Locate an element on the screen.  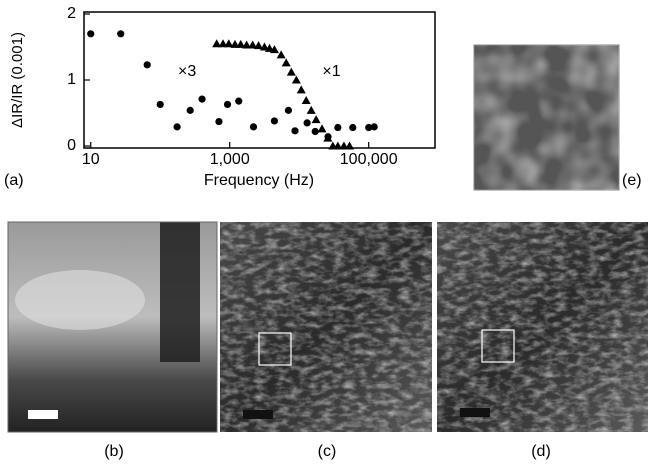
series-label: ×3 is located at coordinates (187, 71).